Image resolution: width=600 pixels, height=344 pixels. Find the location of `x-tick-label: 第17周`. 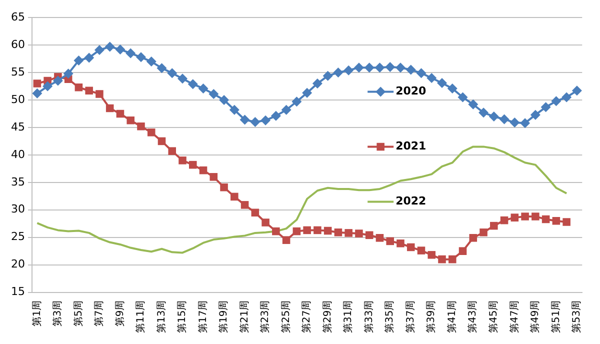

x-tick-label: 第17周 is located at coordinates (202, 317).